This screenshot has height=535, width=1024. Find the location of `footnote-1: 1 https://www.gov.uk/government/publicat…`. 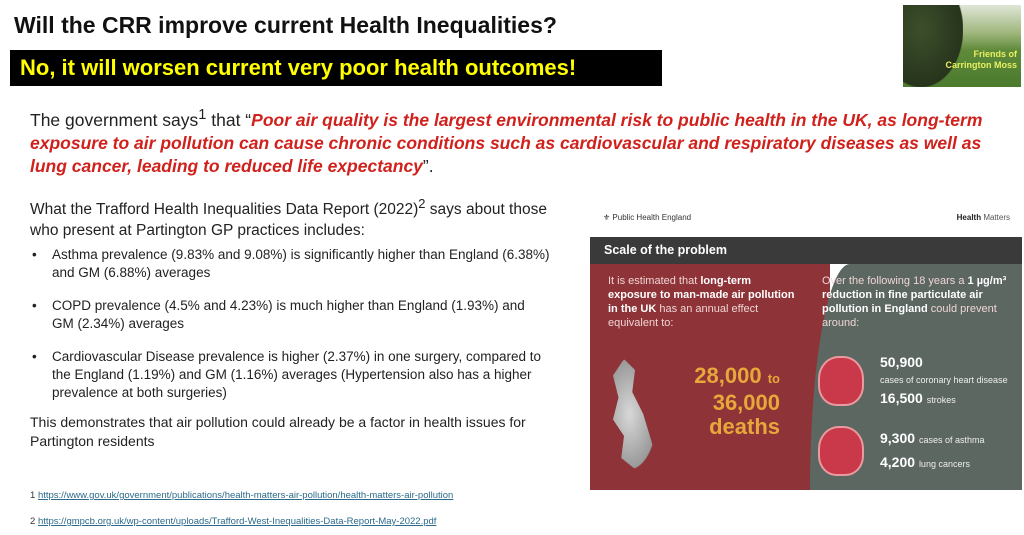

footnote-1: 1 https://www.gov.uk/government/publicat… is located at coordinates (241, 495).